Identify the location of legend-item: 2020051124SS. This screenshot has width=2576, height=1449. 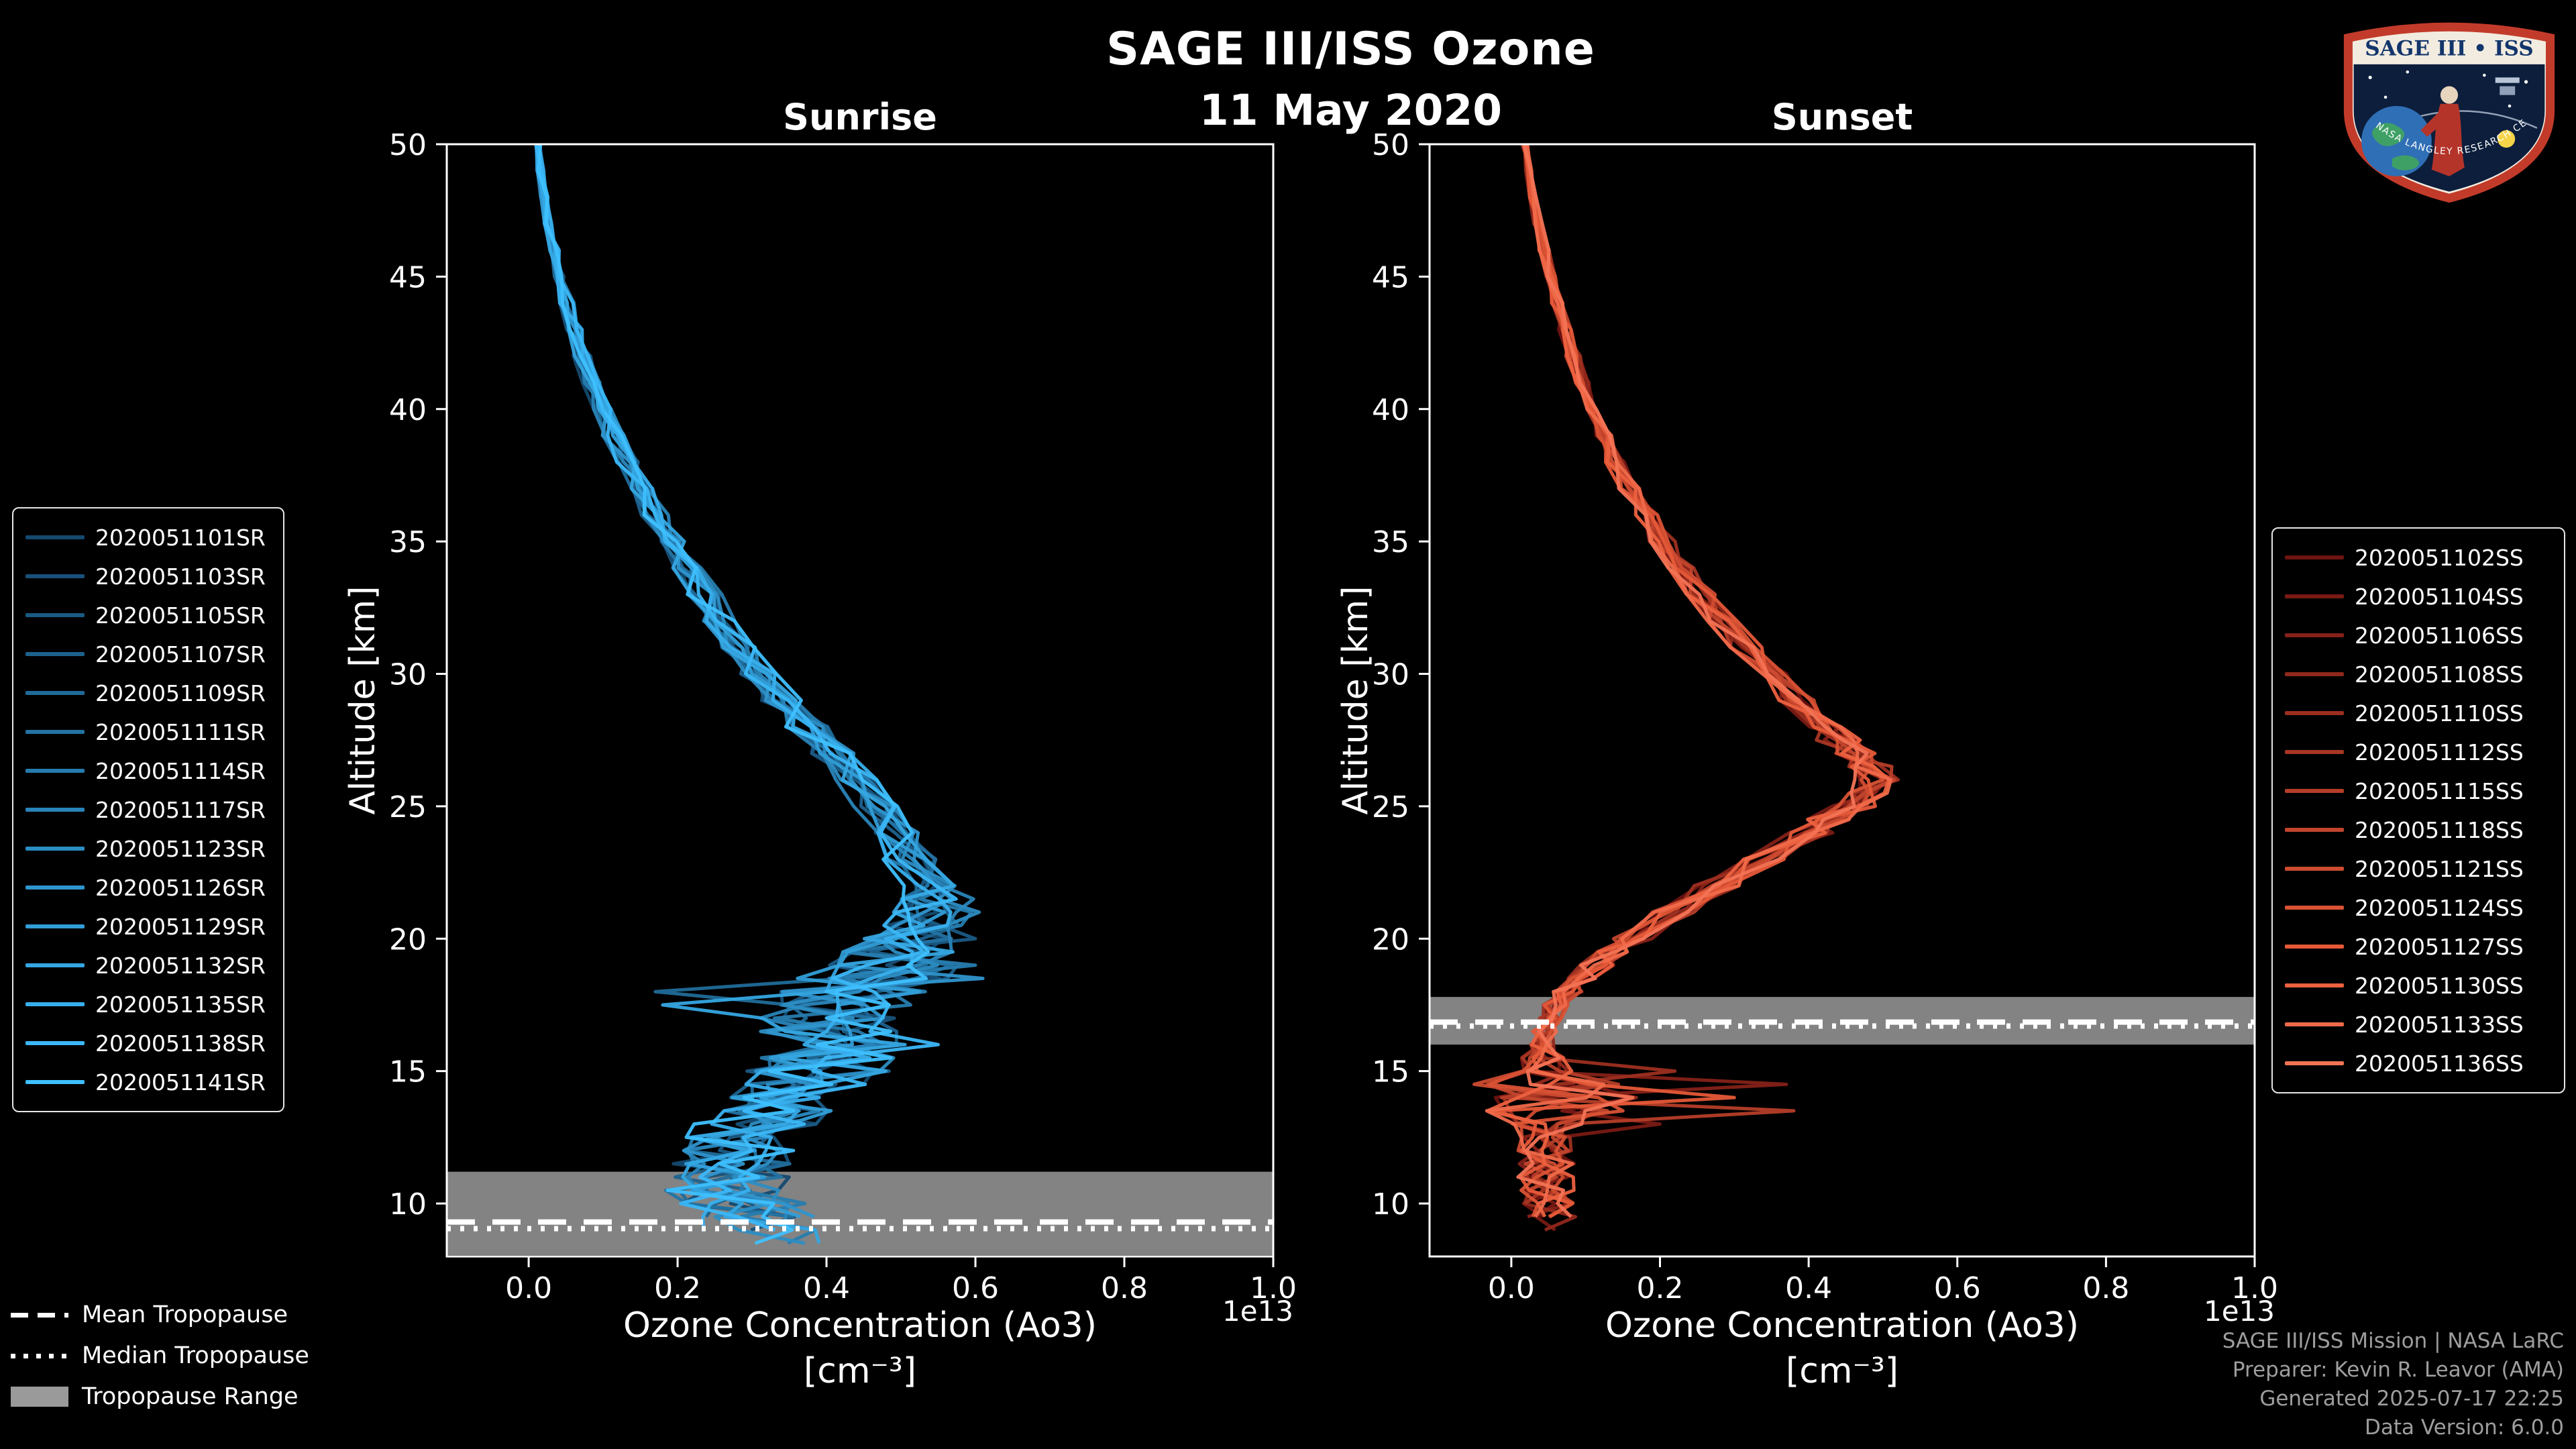
(2418, 907).